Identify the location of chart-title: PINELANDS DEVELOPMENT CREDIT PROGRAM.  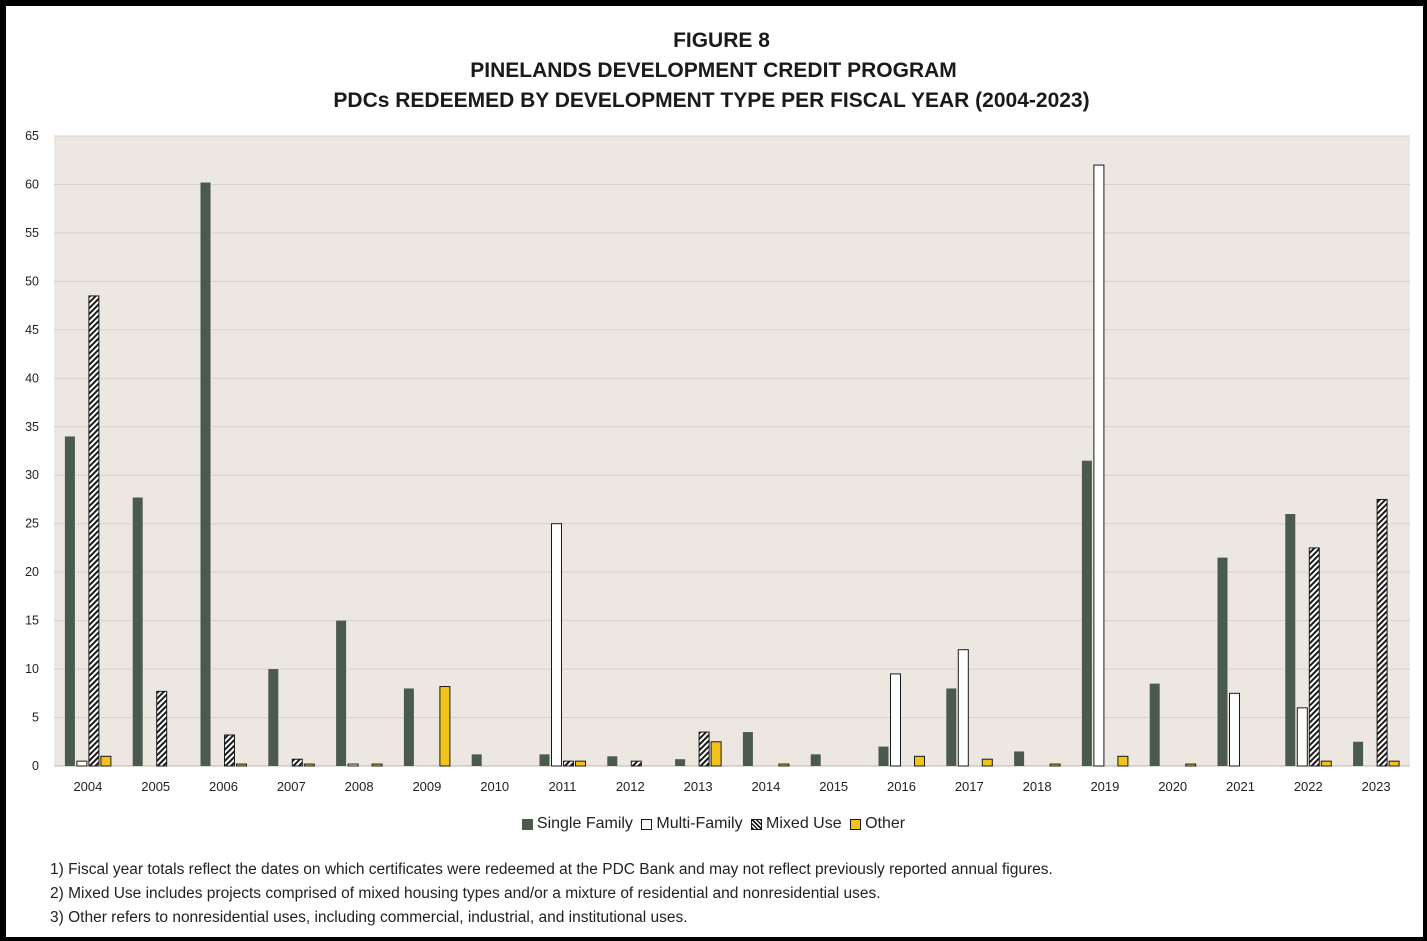
(713, 70).